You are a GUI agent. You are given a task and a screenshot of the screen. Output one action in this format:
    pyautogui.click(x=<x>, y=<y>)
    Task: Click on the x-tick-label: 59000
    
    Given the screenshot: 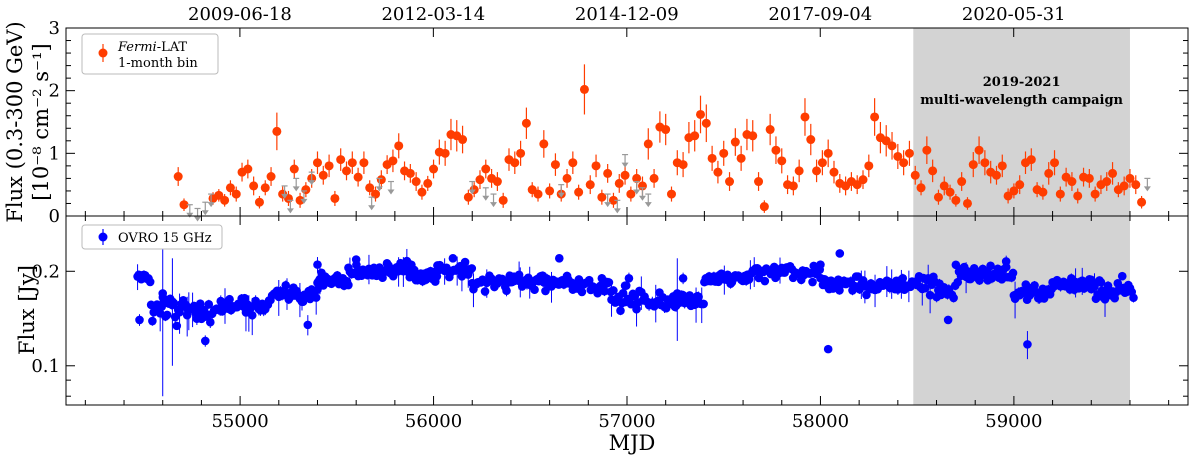 What is the action you would take?
    pyautogui.click(x=1013, y=421)
    